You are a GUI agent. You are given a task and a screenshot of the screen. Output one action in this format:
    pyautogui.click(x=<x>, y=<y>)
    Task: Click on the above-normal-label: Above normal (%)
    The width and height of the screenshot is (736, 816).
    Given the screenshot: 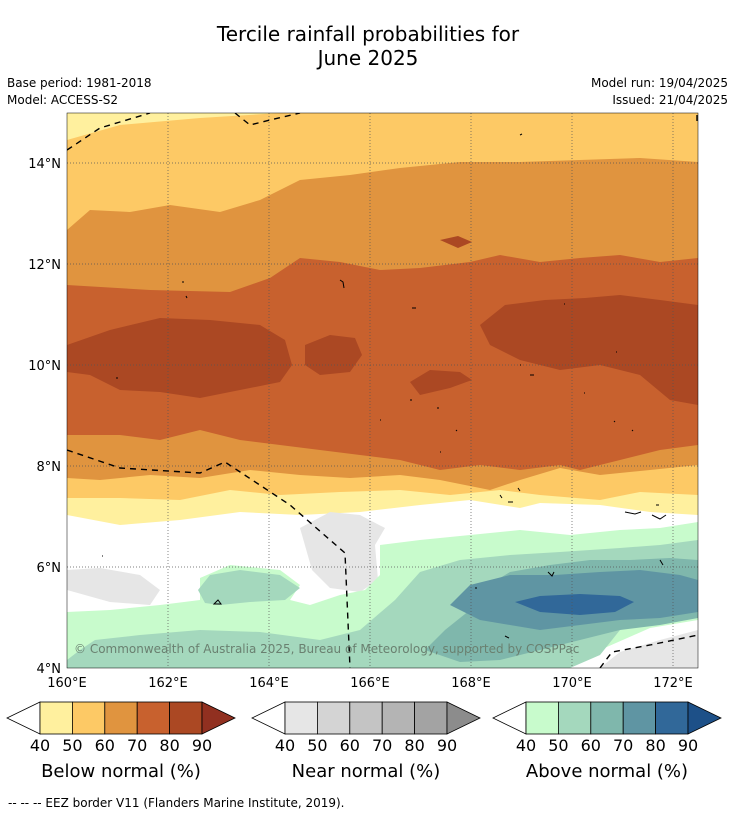 What is the action you would take?
    pyautogui.click(x=607, y=771)
    